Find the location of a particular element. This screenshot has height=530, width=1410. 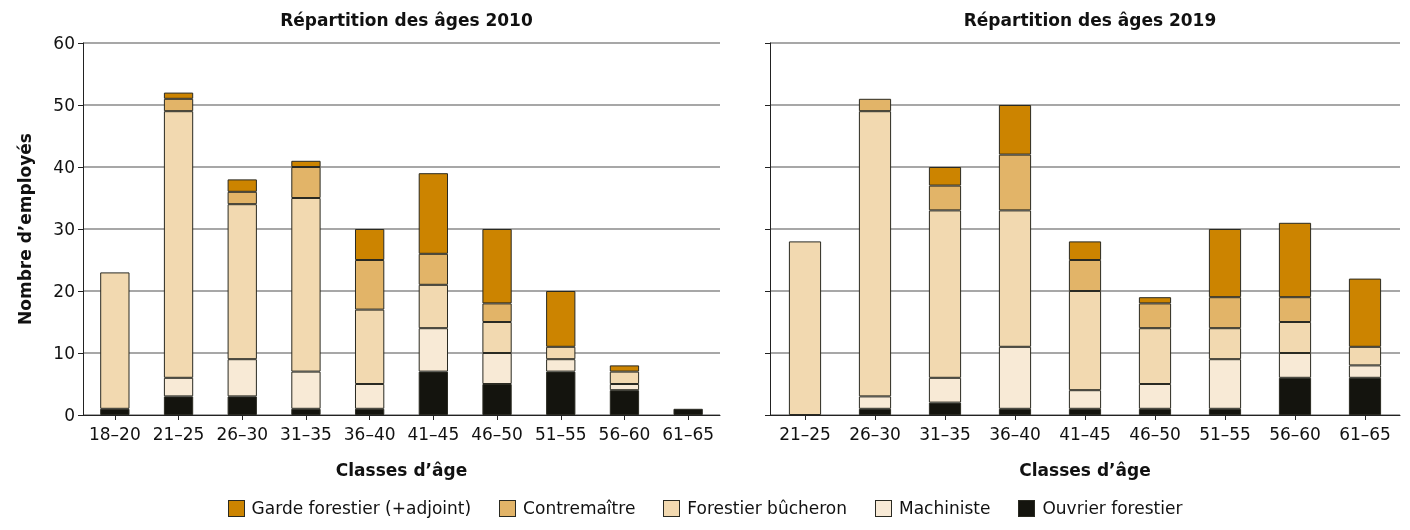

y-tick-label: 10 is located at coordinates (64, 353).